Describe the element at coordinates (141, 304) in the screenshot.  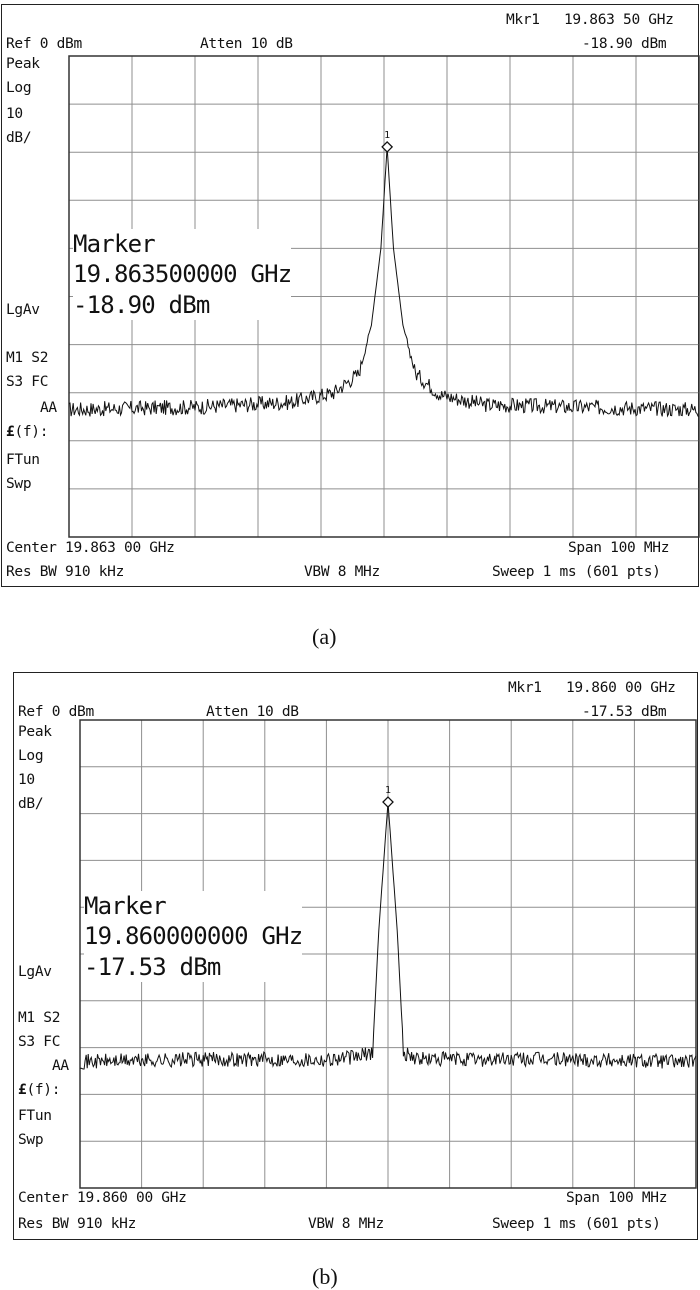
I see `marker-annotation-amplitude: -18.90 dBm` at that location.